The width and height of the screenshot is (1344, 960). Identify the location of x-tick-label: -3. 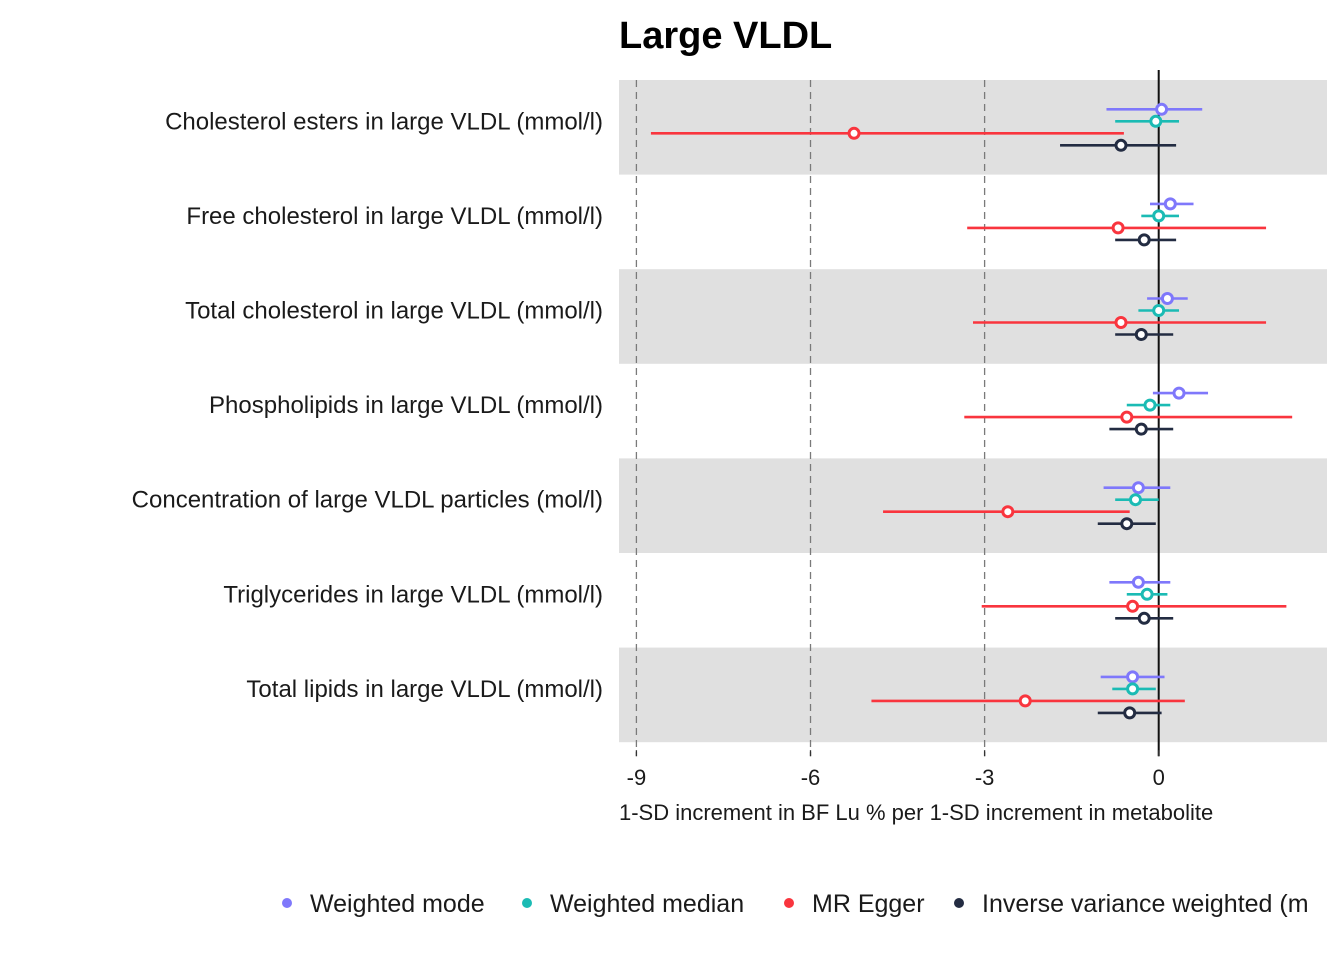
(985, 777).